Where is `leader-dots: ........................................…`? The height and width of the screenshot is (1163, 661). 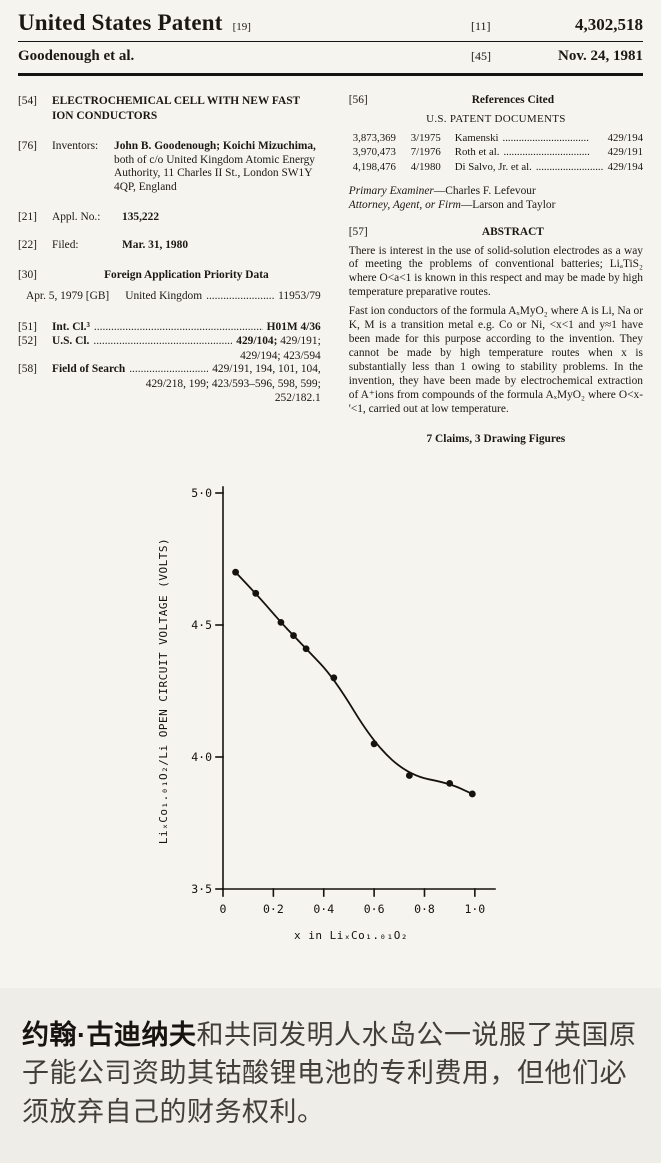
leader-dots: ........................................… is located at coordinates (178, 326).